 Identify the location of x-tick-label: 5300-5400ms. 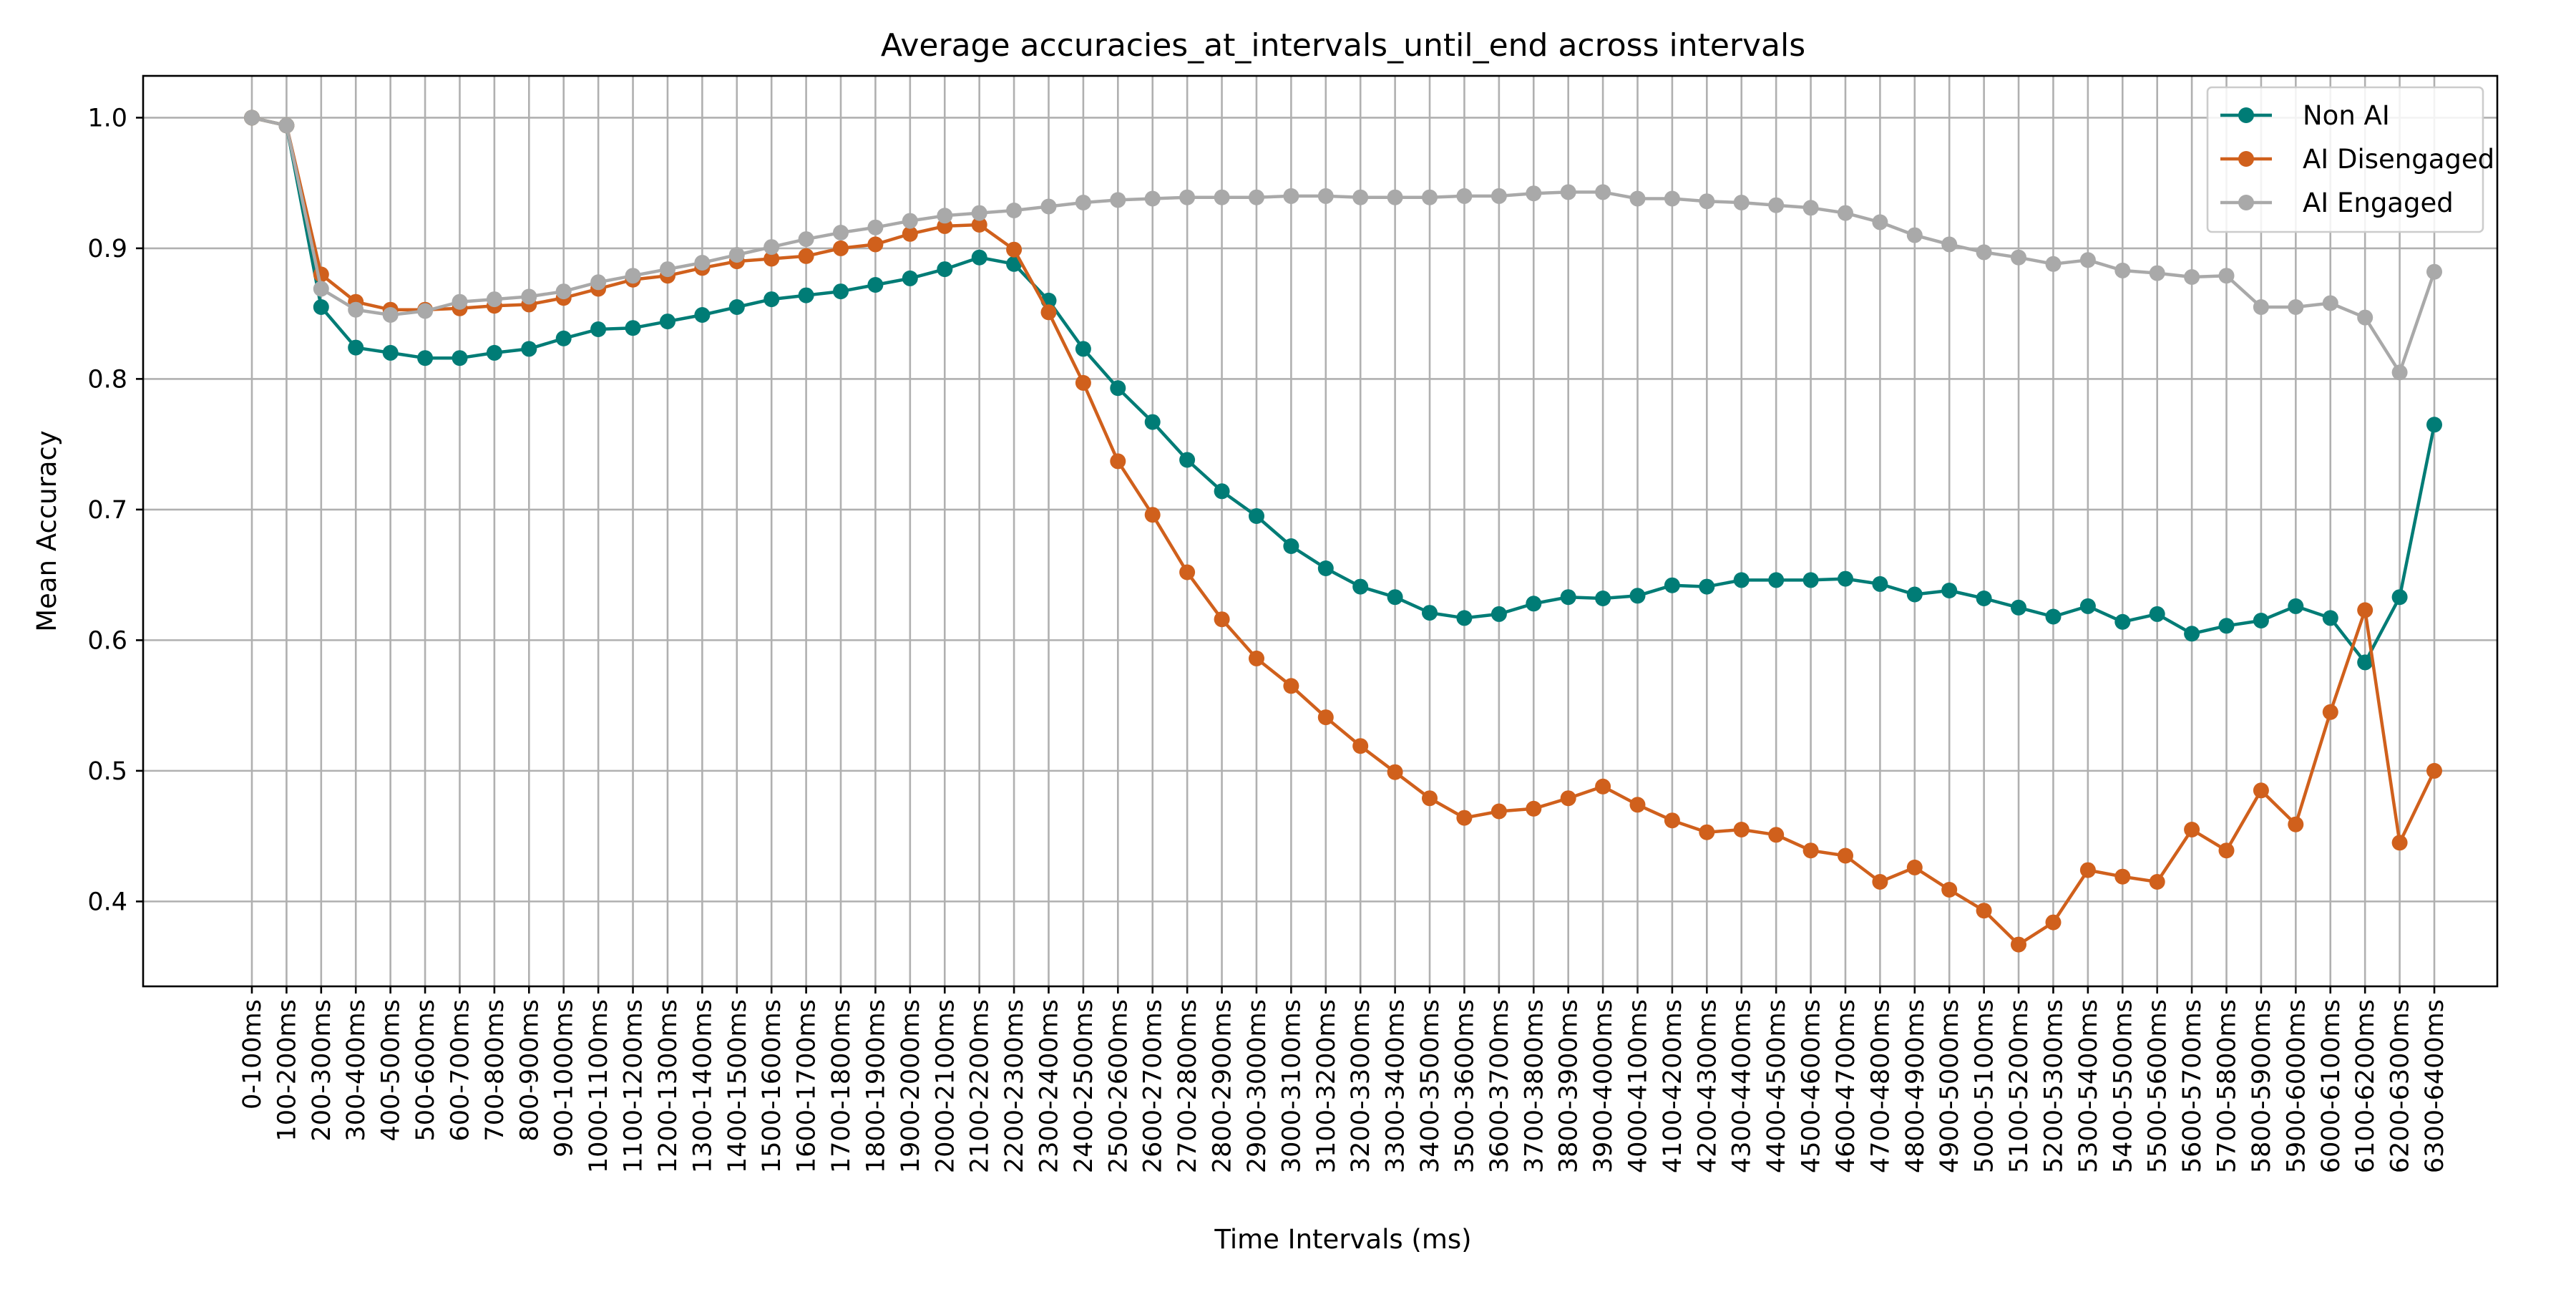
(2088, 1086).